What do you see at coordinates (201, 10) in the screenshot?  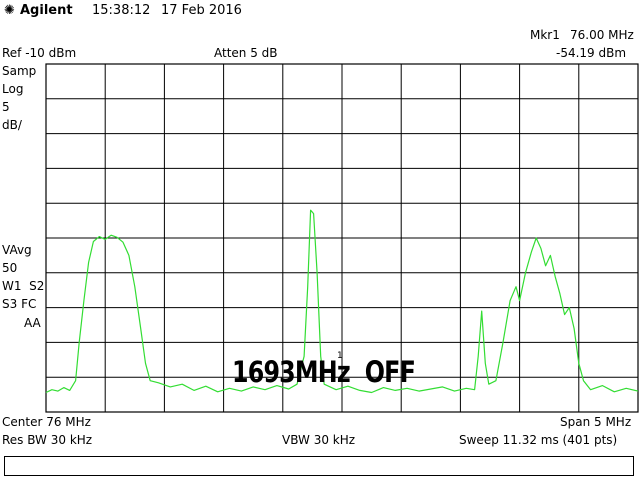 I see `header-date: 17 Feb 2016` at bounding box center [201, 10].